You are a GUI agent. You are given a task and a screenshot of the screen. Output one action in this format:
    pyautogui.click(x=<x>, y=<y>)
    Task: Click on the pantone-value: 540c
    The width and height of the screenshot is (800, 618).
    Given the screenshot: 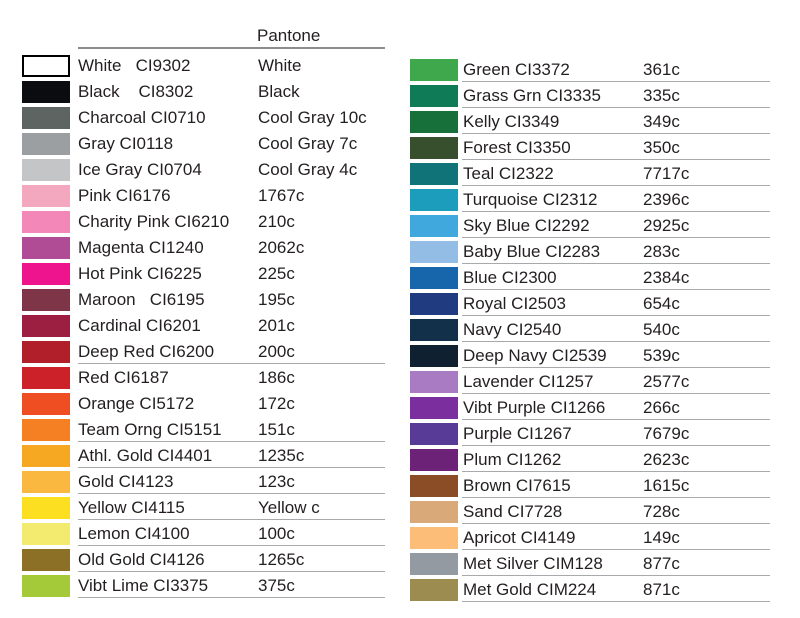 What is the action you would take?
    pyautogui.click(x=661, y=329)
    